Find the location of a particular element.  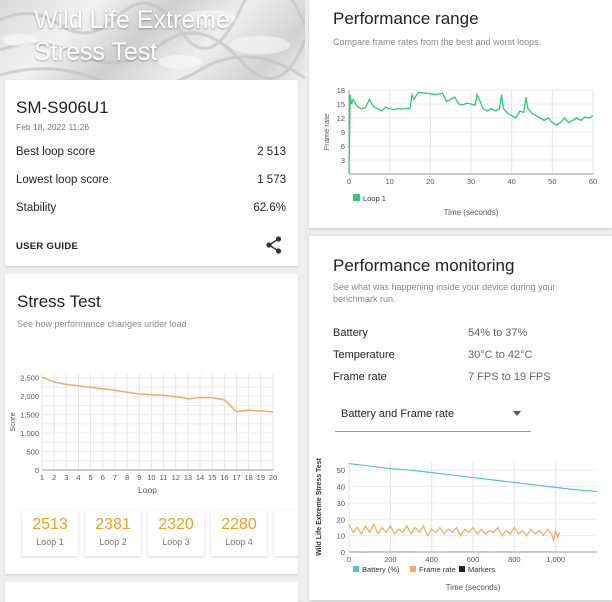

hero-banner: Wild Life Extreme Stress Test is located at coordinates (152, 42).